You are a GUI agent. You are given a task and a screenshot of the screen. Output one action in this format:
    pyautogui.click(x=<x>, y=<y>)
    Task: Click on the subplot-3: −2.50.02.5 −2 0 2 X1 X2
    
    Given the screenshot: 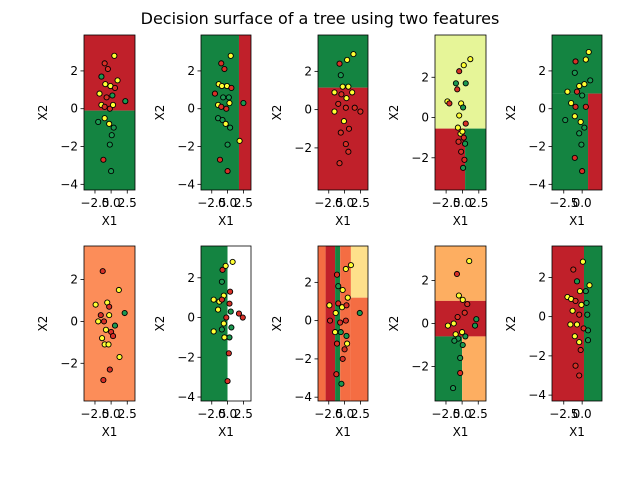 What is the action you would take?
    pyautogui.click(x=320, y=131)
    